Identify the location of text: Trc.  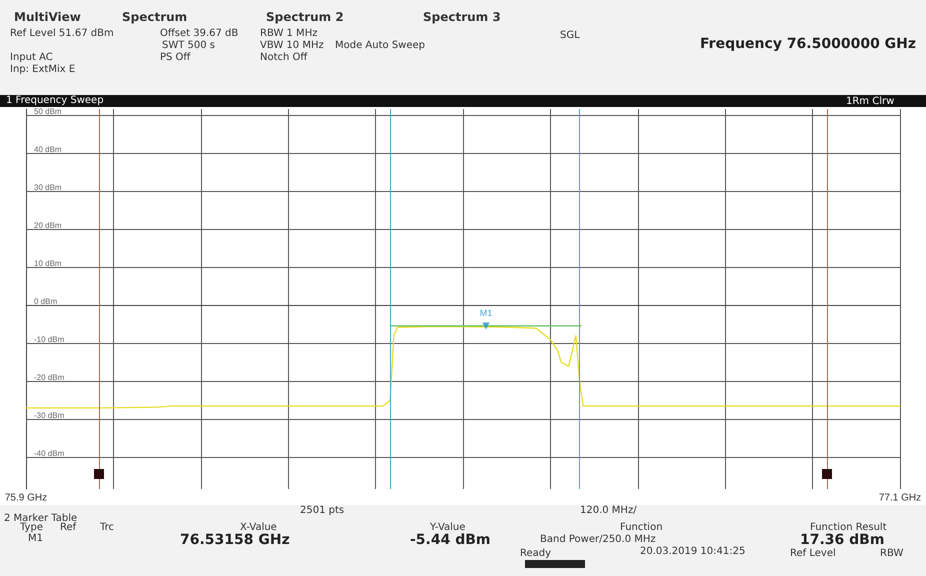
(107, 527).